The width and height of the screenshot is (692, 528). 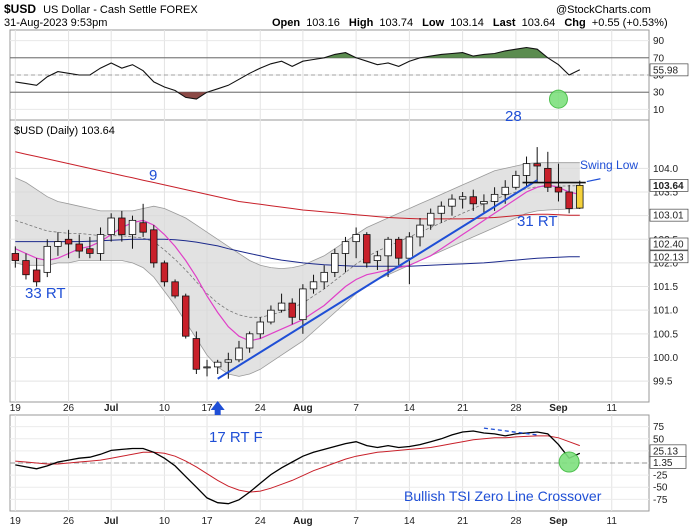 What do you see at coordinates (396, 23) in the screenshot?
I see `high-value: 103.74` at bounding box center [396, 23].